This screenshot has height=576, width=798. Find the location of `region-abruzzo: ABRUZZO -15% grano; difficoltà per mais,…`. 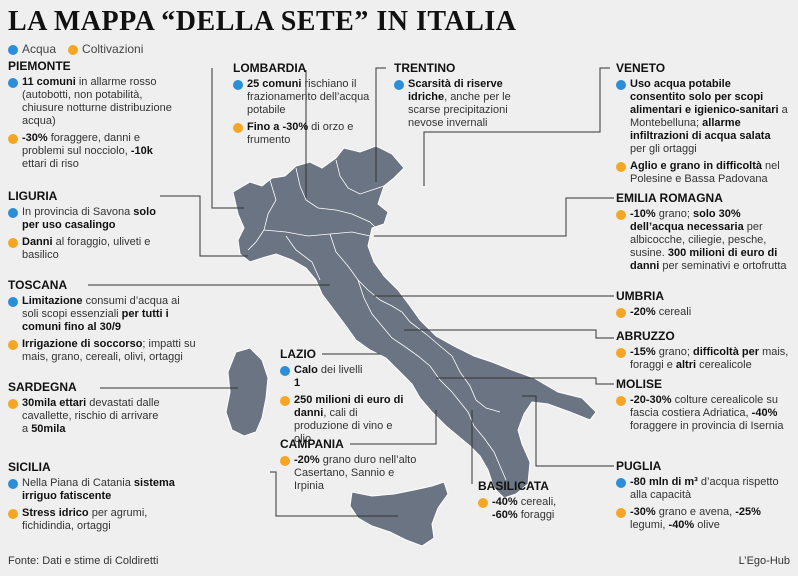

region-abruzzo: ABRUZZO -15% grano; difficoltà per mais,… is located at coordinates (702, 350).